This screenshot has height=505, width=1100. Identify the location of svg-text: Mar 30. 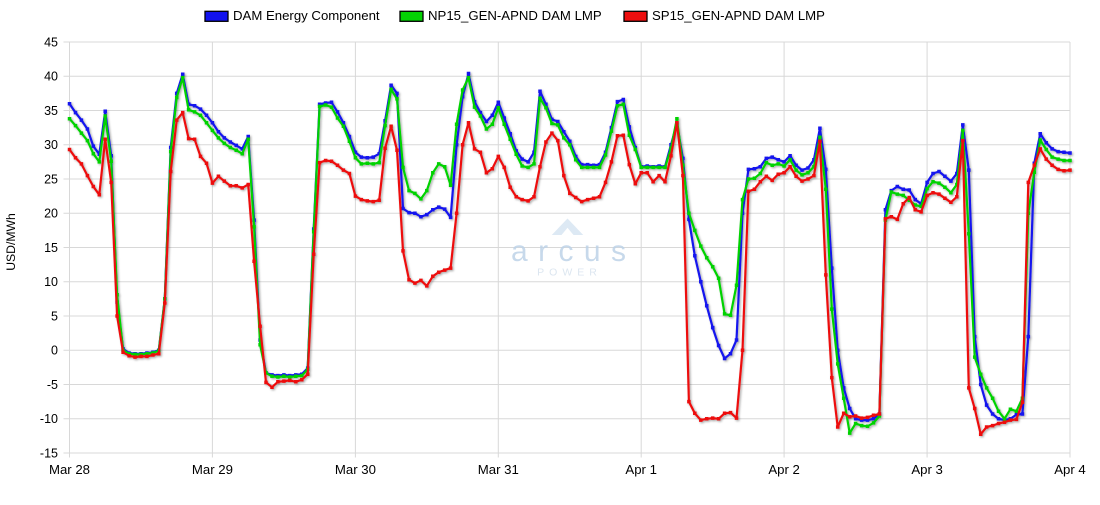
(355, 469).